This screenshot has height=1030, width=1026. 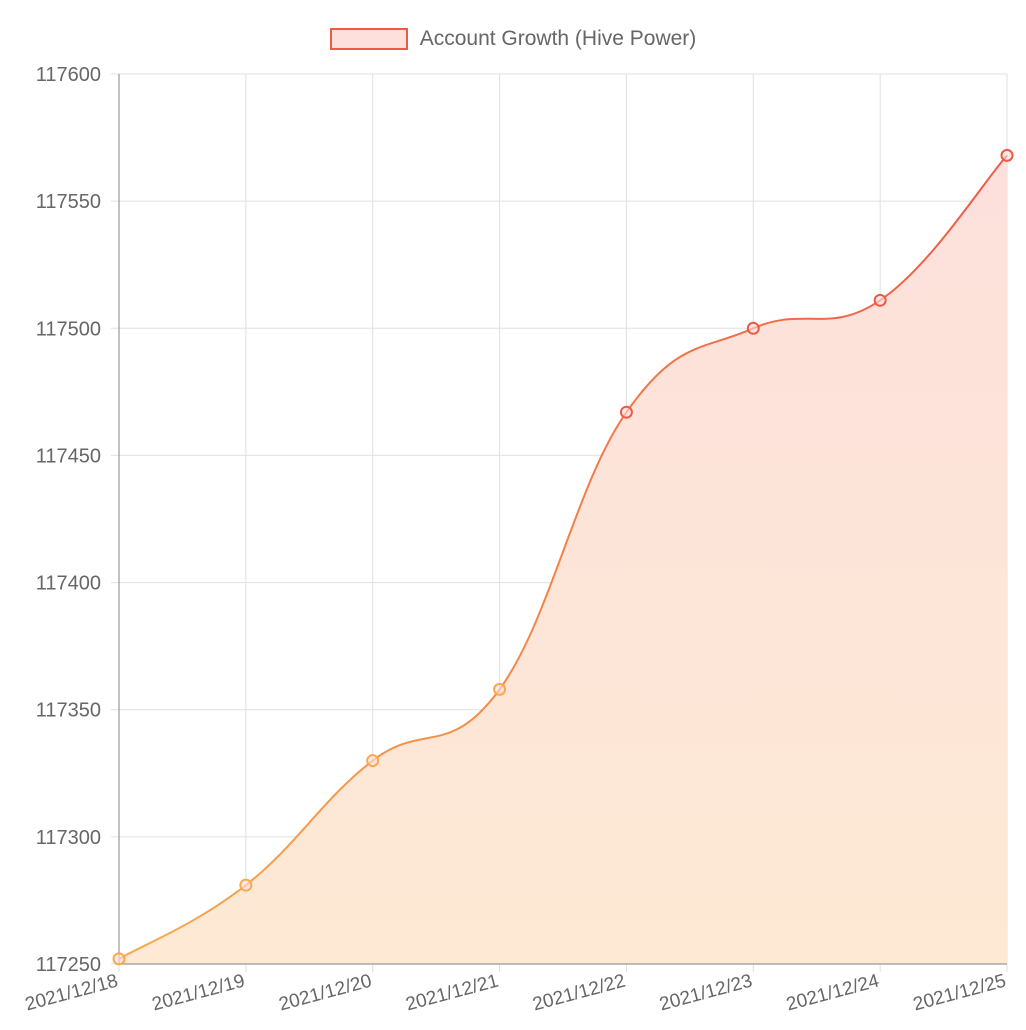 I want to click on x-tick-label: 2021/12/18, so click(x=71, y=993).